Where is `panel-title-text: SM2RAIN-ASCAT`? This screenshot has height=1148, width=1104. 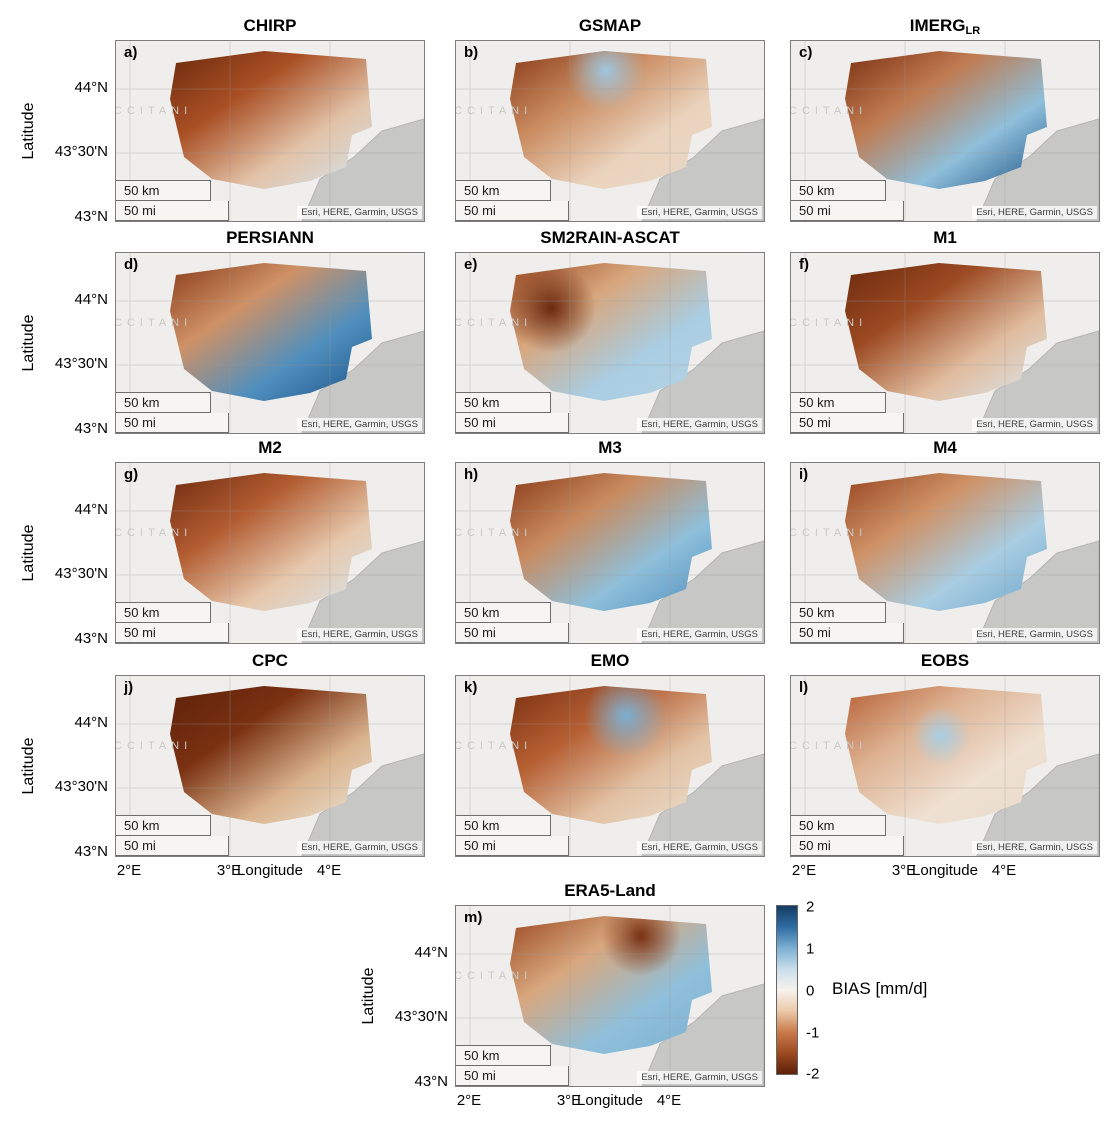 panel-title-text: SM2RAIN-ASCAT is located at coordinates (610, 237).